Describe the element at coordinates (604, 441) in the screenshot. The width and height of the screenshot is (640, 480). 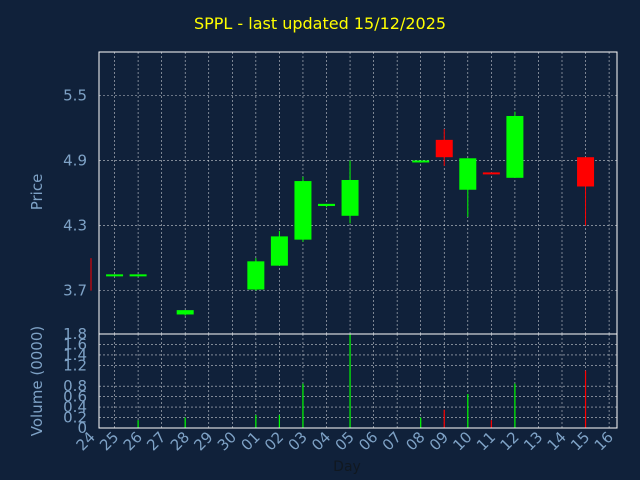
I see `x-tick-label: 16` at that location.